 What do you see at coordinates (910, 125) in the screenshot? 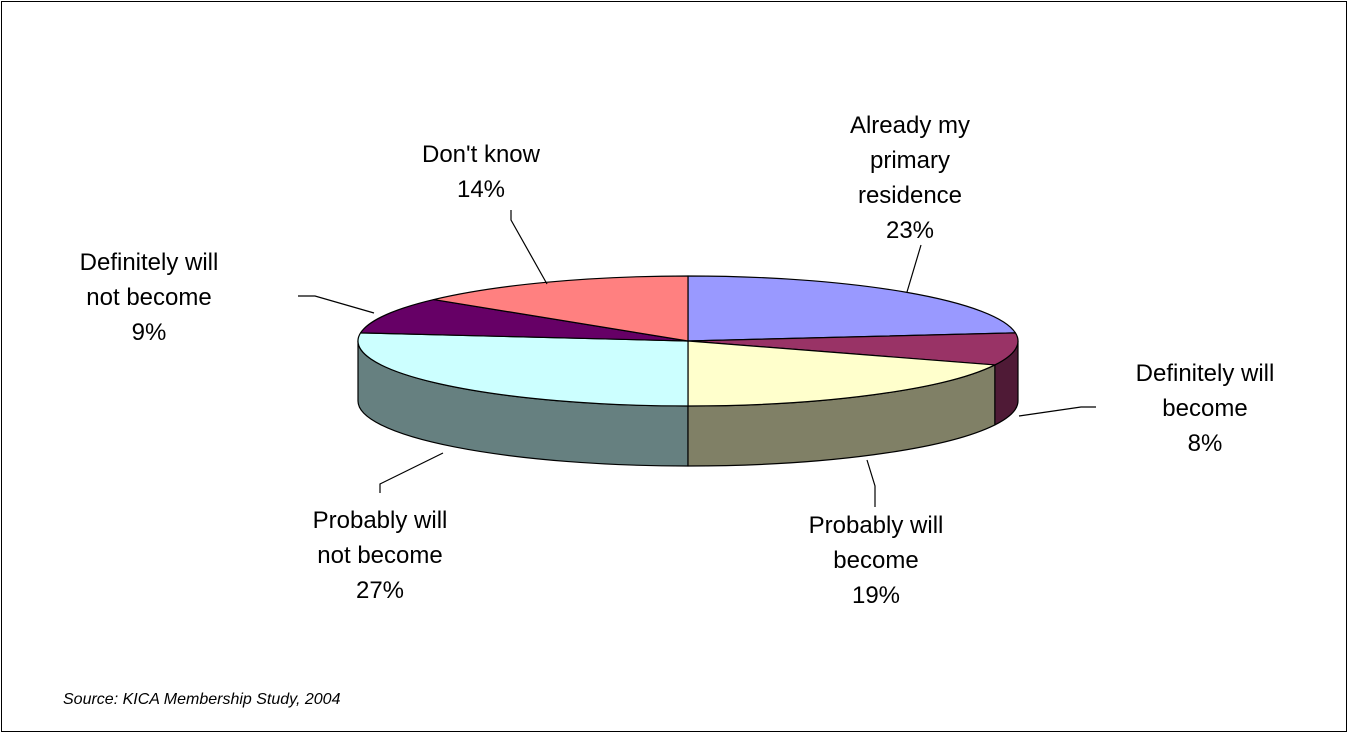
I see `slice-label-text: Already my` at bounding box center [910, 125].